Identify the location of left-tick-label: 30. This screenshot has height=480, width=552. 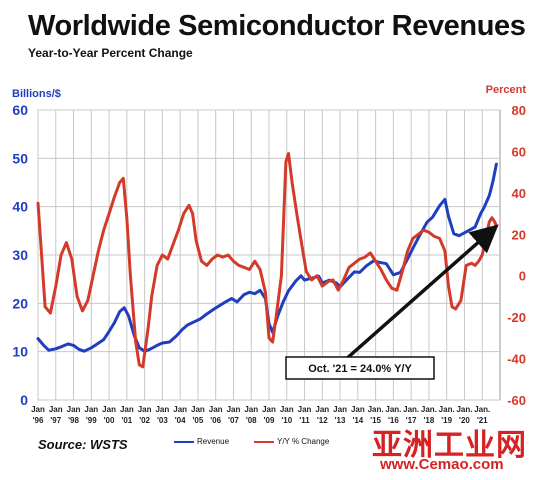
(20, 255).